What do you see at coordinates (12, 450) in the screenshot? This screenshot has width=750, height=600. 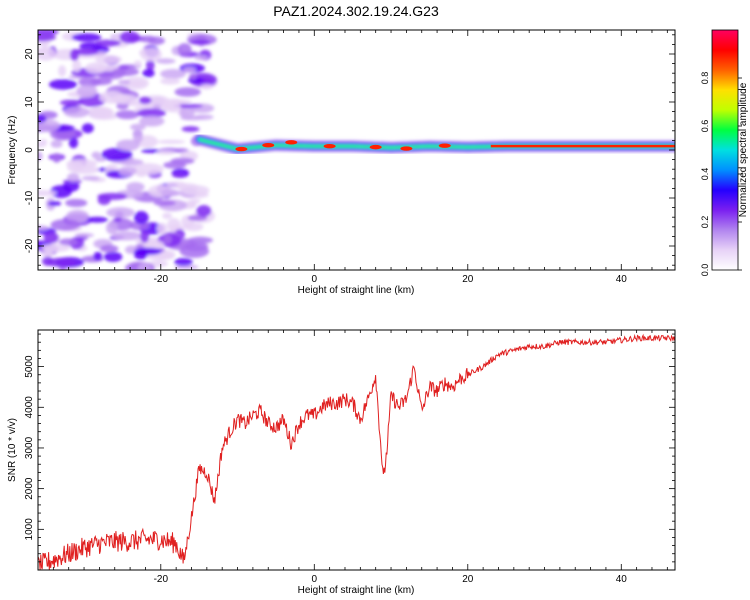 I see `snr-ylabel: SNR (10 * v/v)` at bounding box center [12, 450].